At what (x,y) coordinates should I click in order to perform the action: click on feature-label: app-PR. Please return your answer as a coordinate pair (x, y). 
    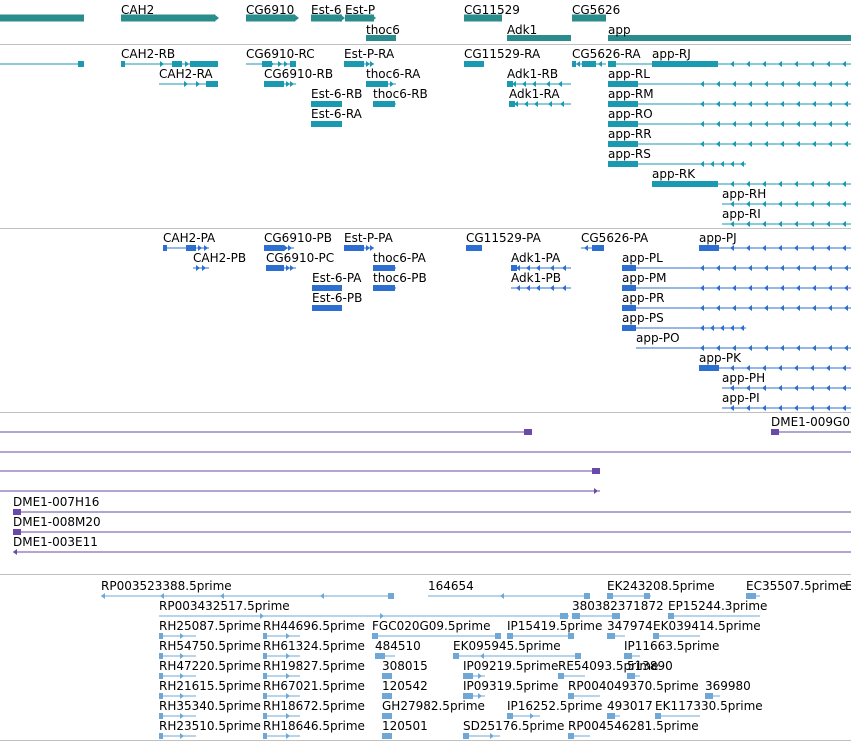
    Looking at the image, I should click on (643, 298).